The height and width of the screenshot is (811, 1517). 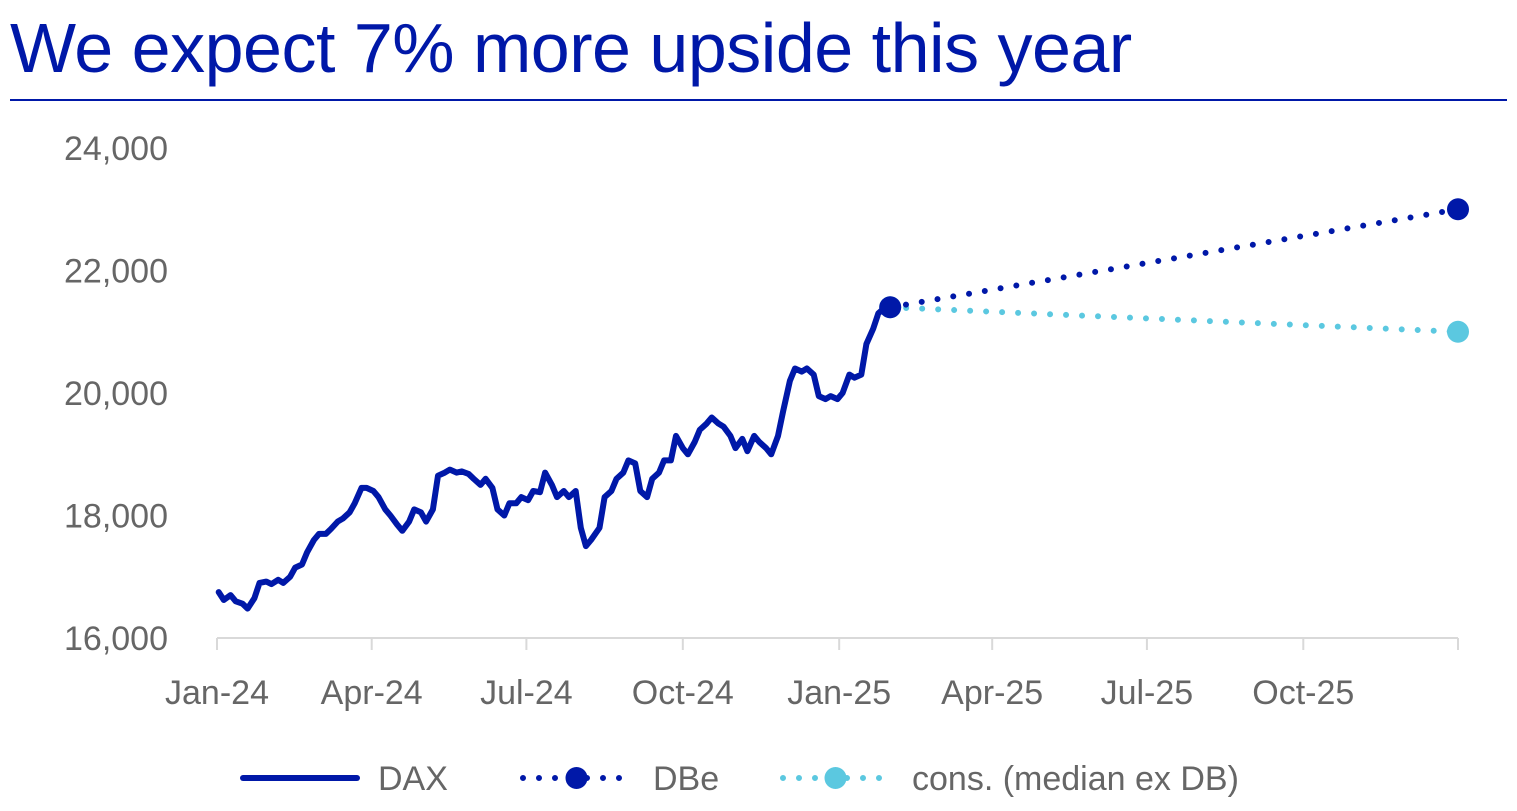 I want to click on legend: DAX DBe cons. (median ex DB), so click(x=739, y=779).